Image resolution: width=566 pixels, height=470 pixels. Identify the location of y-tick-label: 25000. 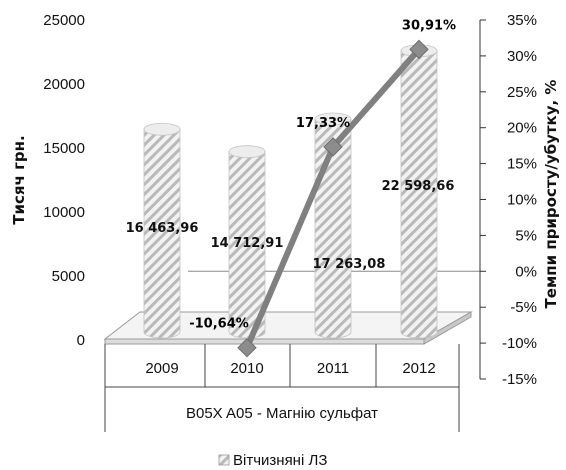
(64, 20).